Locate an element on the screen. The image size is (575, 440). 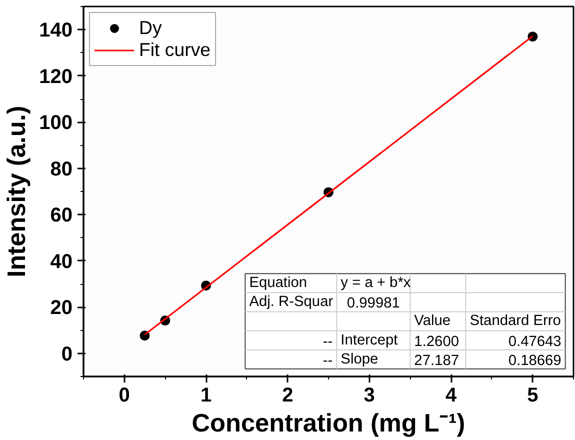
annotation: Slope is located at coordinates (359, 359).